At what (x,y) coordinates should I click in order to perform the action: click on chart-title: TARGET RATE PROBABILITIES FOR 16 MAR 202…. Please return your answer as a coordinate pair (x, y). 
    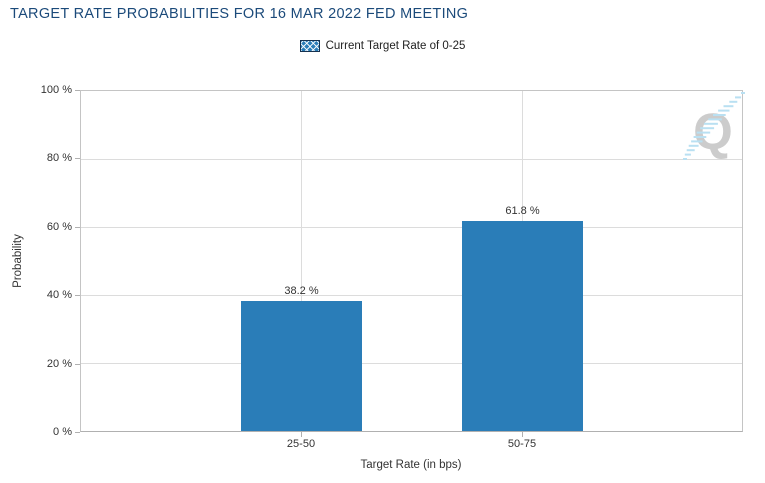
    Looking at the image, I should click on (239, 14).